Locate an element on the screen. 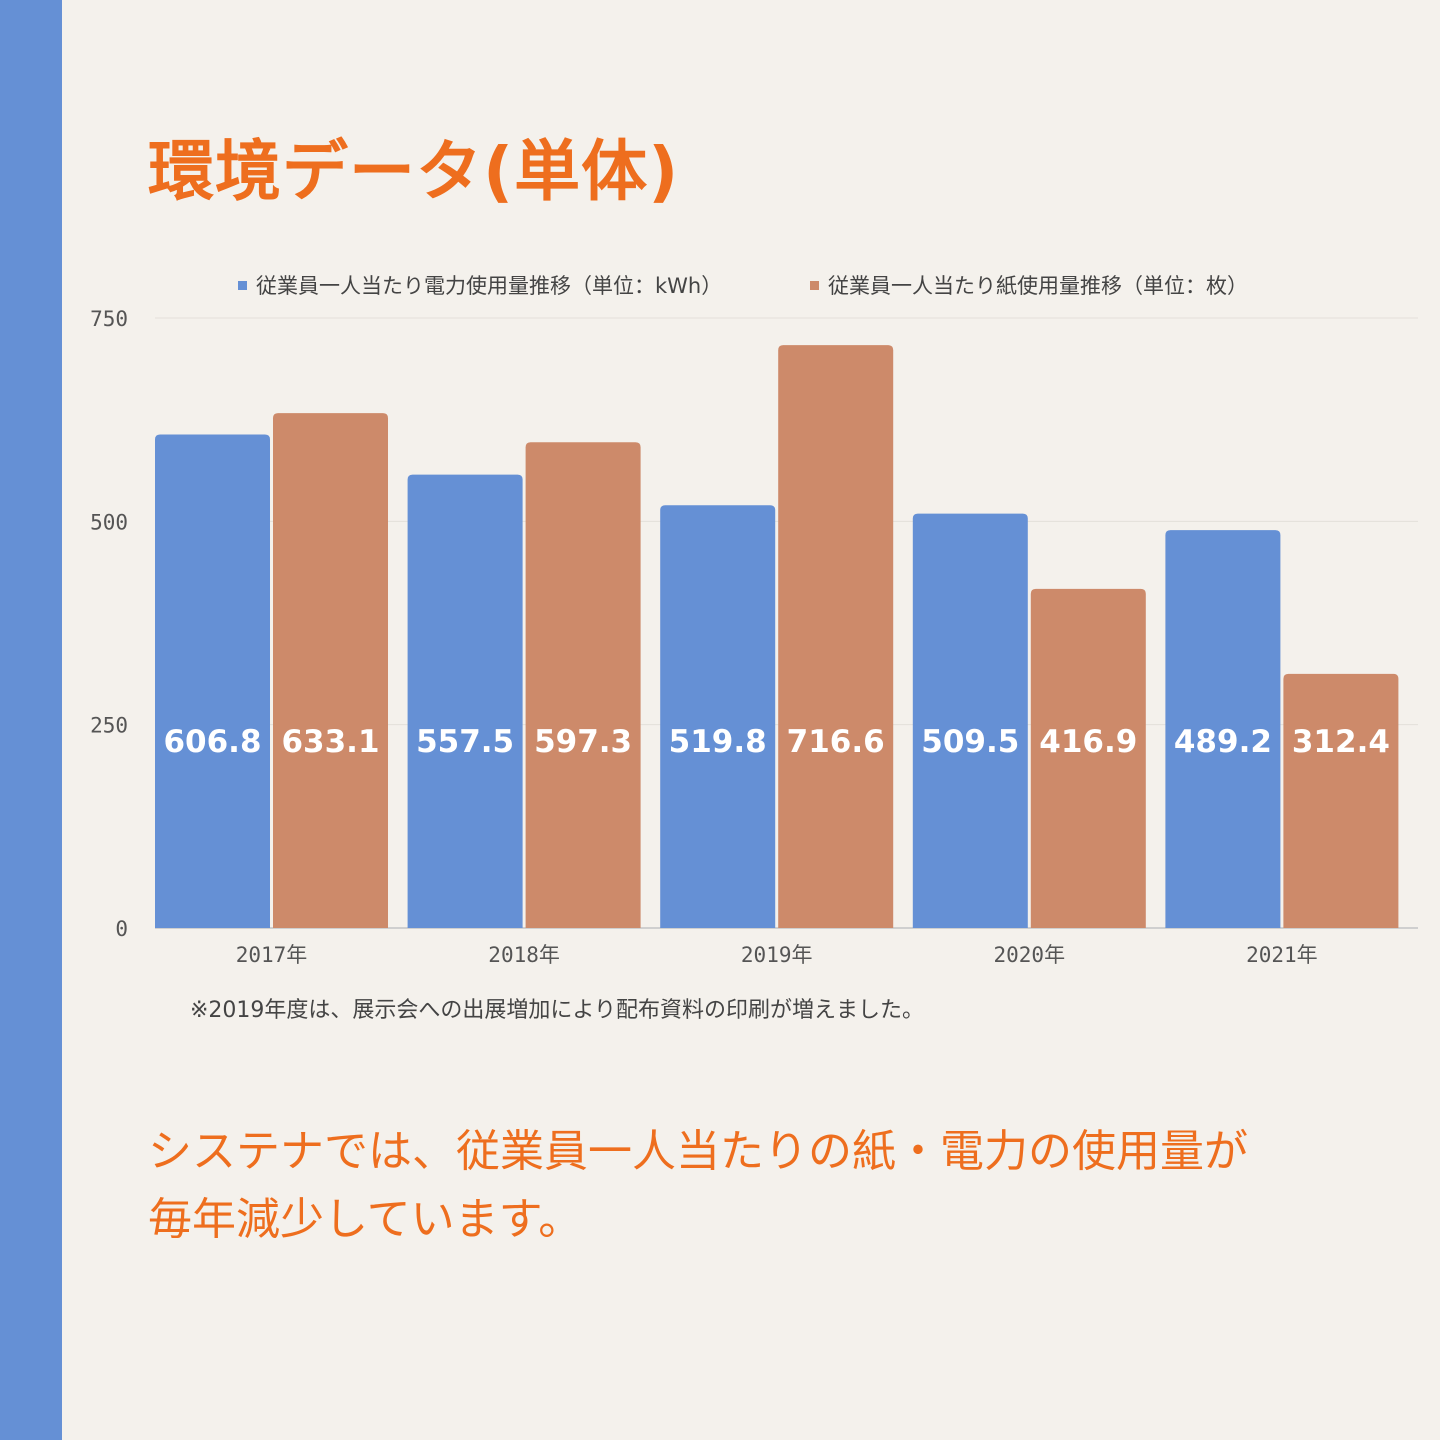  data-label: 489.2 is located at coordinates (1223, 742).